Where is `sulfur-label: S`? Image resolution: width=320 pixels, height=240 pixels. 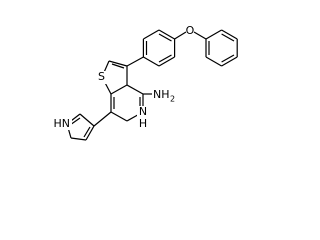
sulfur-label: S is located at coordinates (101, 76).